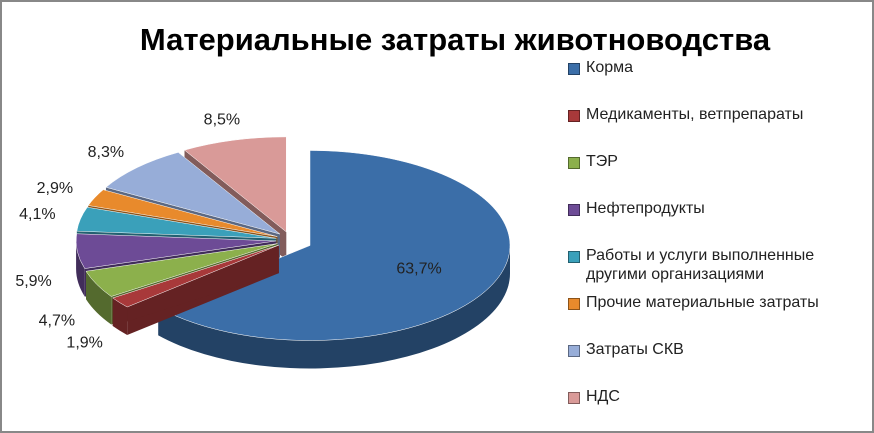 This screenshot has height=433, width=874. What do you see at coordinates (718, 175) in the screenshot?
I see `legend-item: ТЭР` at bounding box center [718, 175].